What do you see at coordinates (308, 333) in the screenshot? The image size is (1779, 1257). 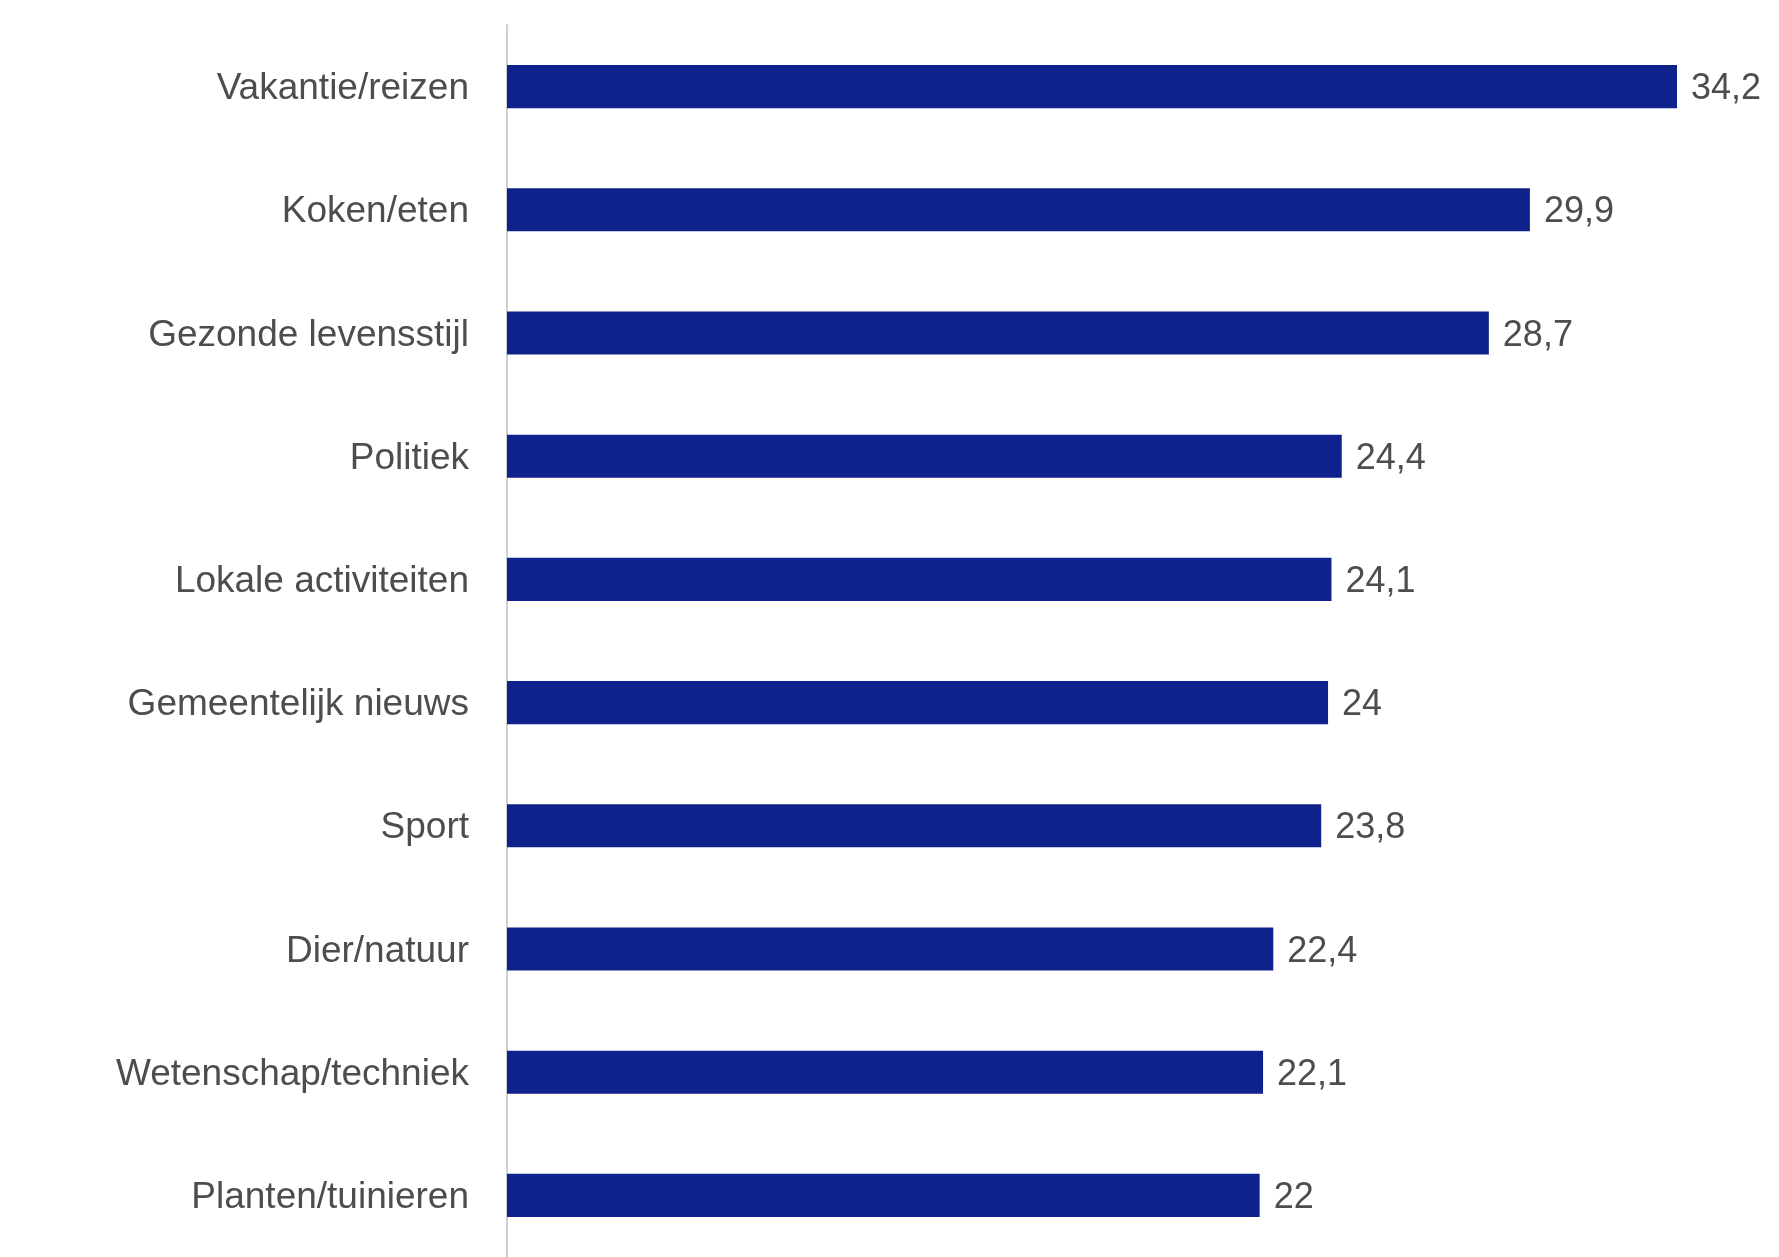 I see `y-tick-label: Gezonde levensstijl` at bounding box center [308, 333].